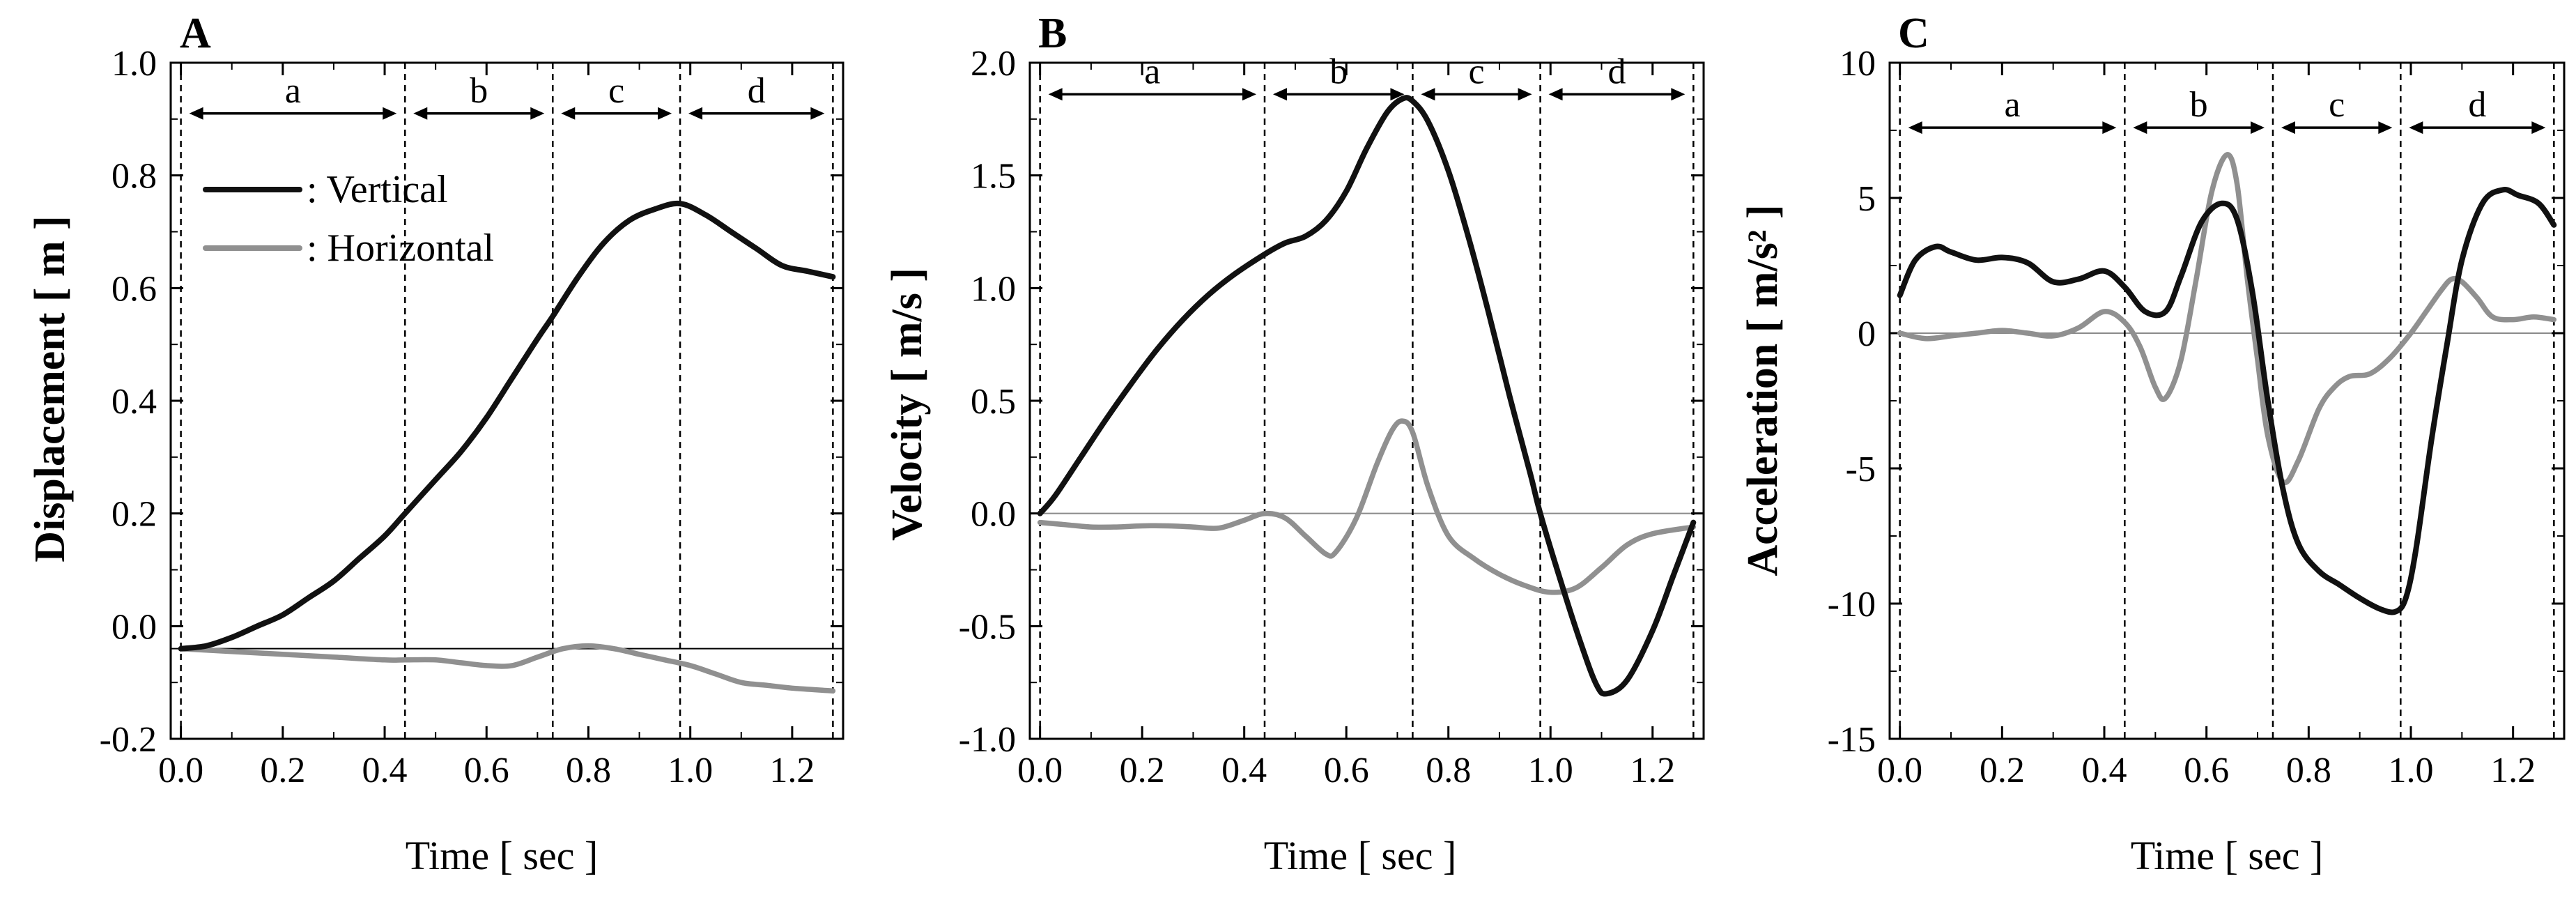 Image resolution: width=2576 pixels, height=904 pixels. I want to click on legend: : Vertical: Horizontal, so click(348, 219).